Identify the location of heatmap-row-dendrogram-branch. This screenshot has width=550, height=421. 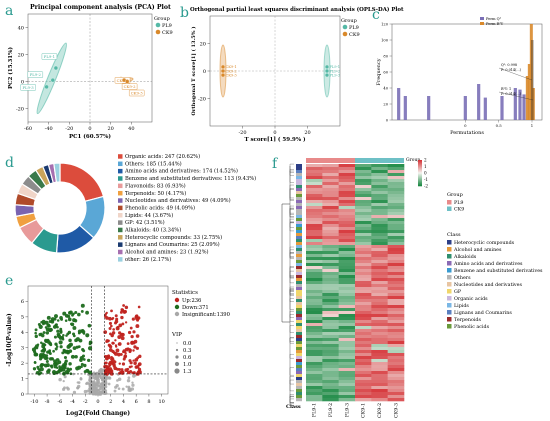
(291, 255).